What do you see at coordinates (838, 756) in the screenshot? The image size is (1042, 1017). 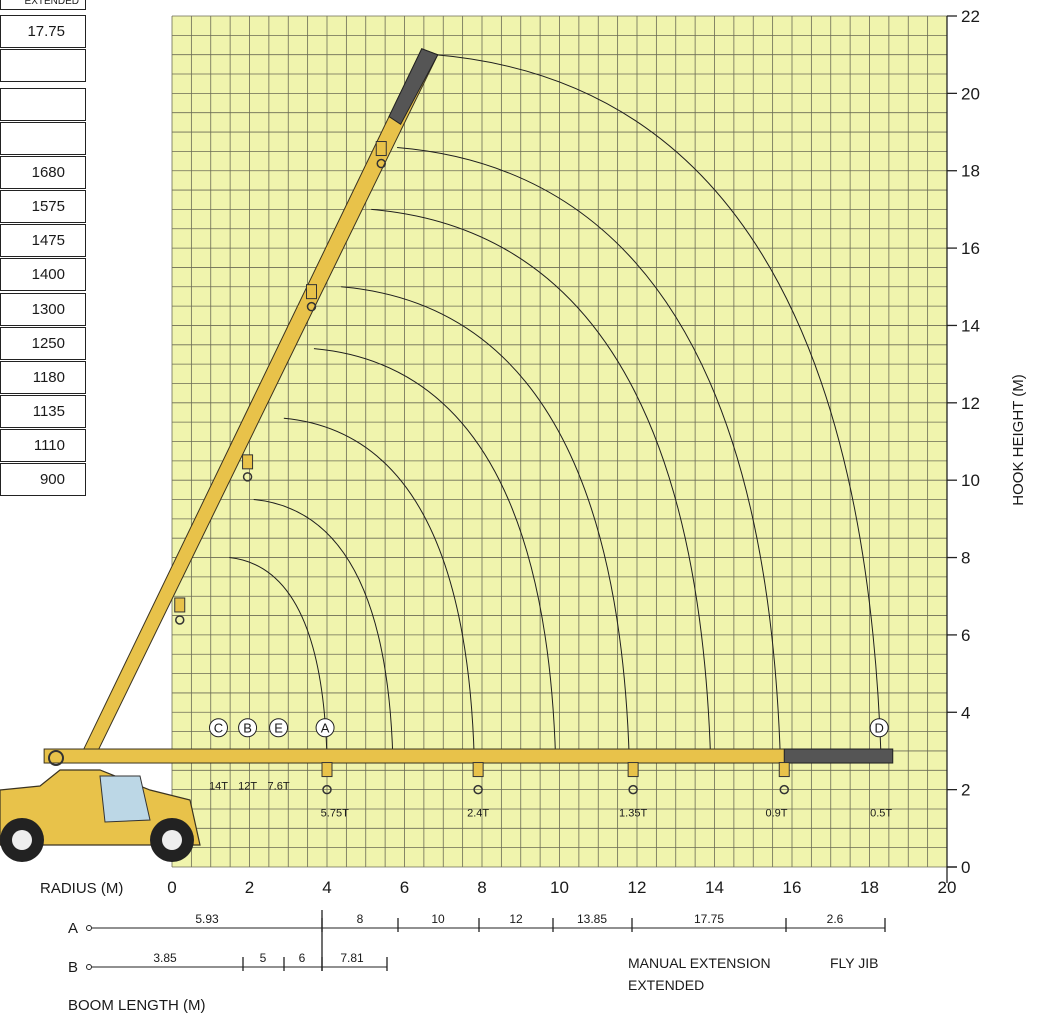 I see `fly-jib` at bounding box center [838, 756].